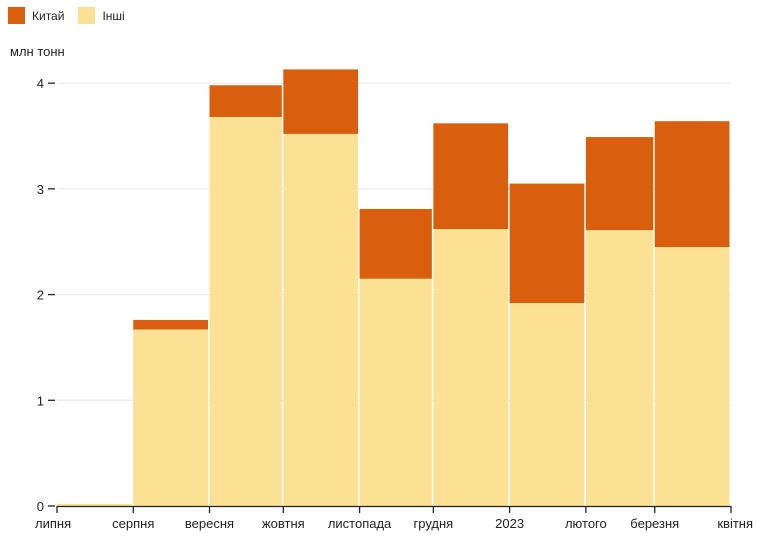 Image resolution: width=757 pixels, height=547 pixels. I want to click on y-tick-label-3: 3, so click(40, 189).